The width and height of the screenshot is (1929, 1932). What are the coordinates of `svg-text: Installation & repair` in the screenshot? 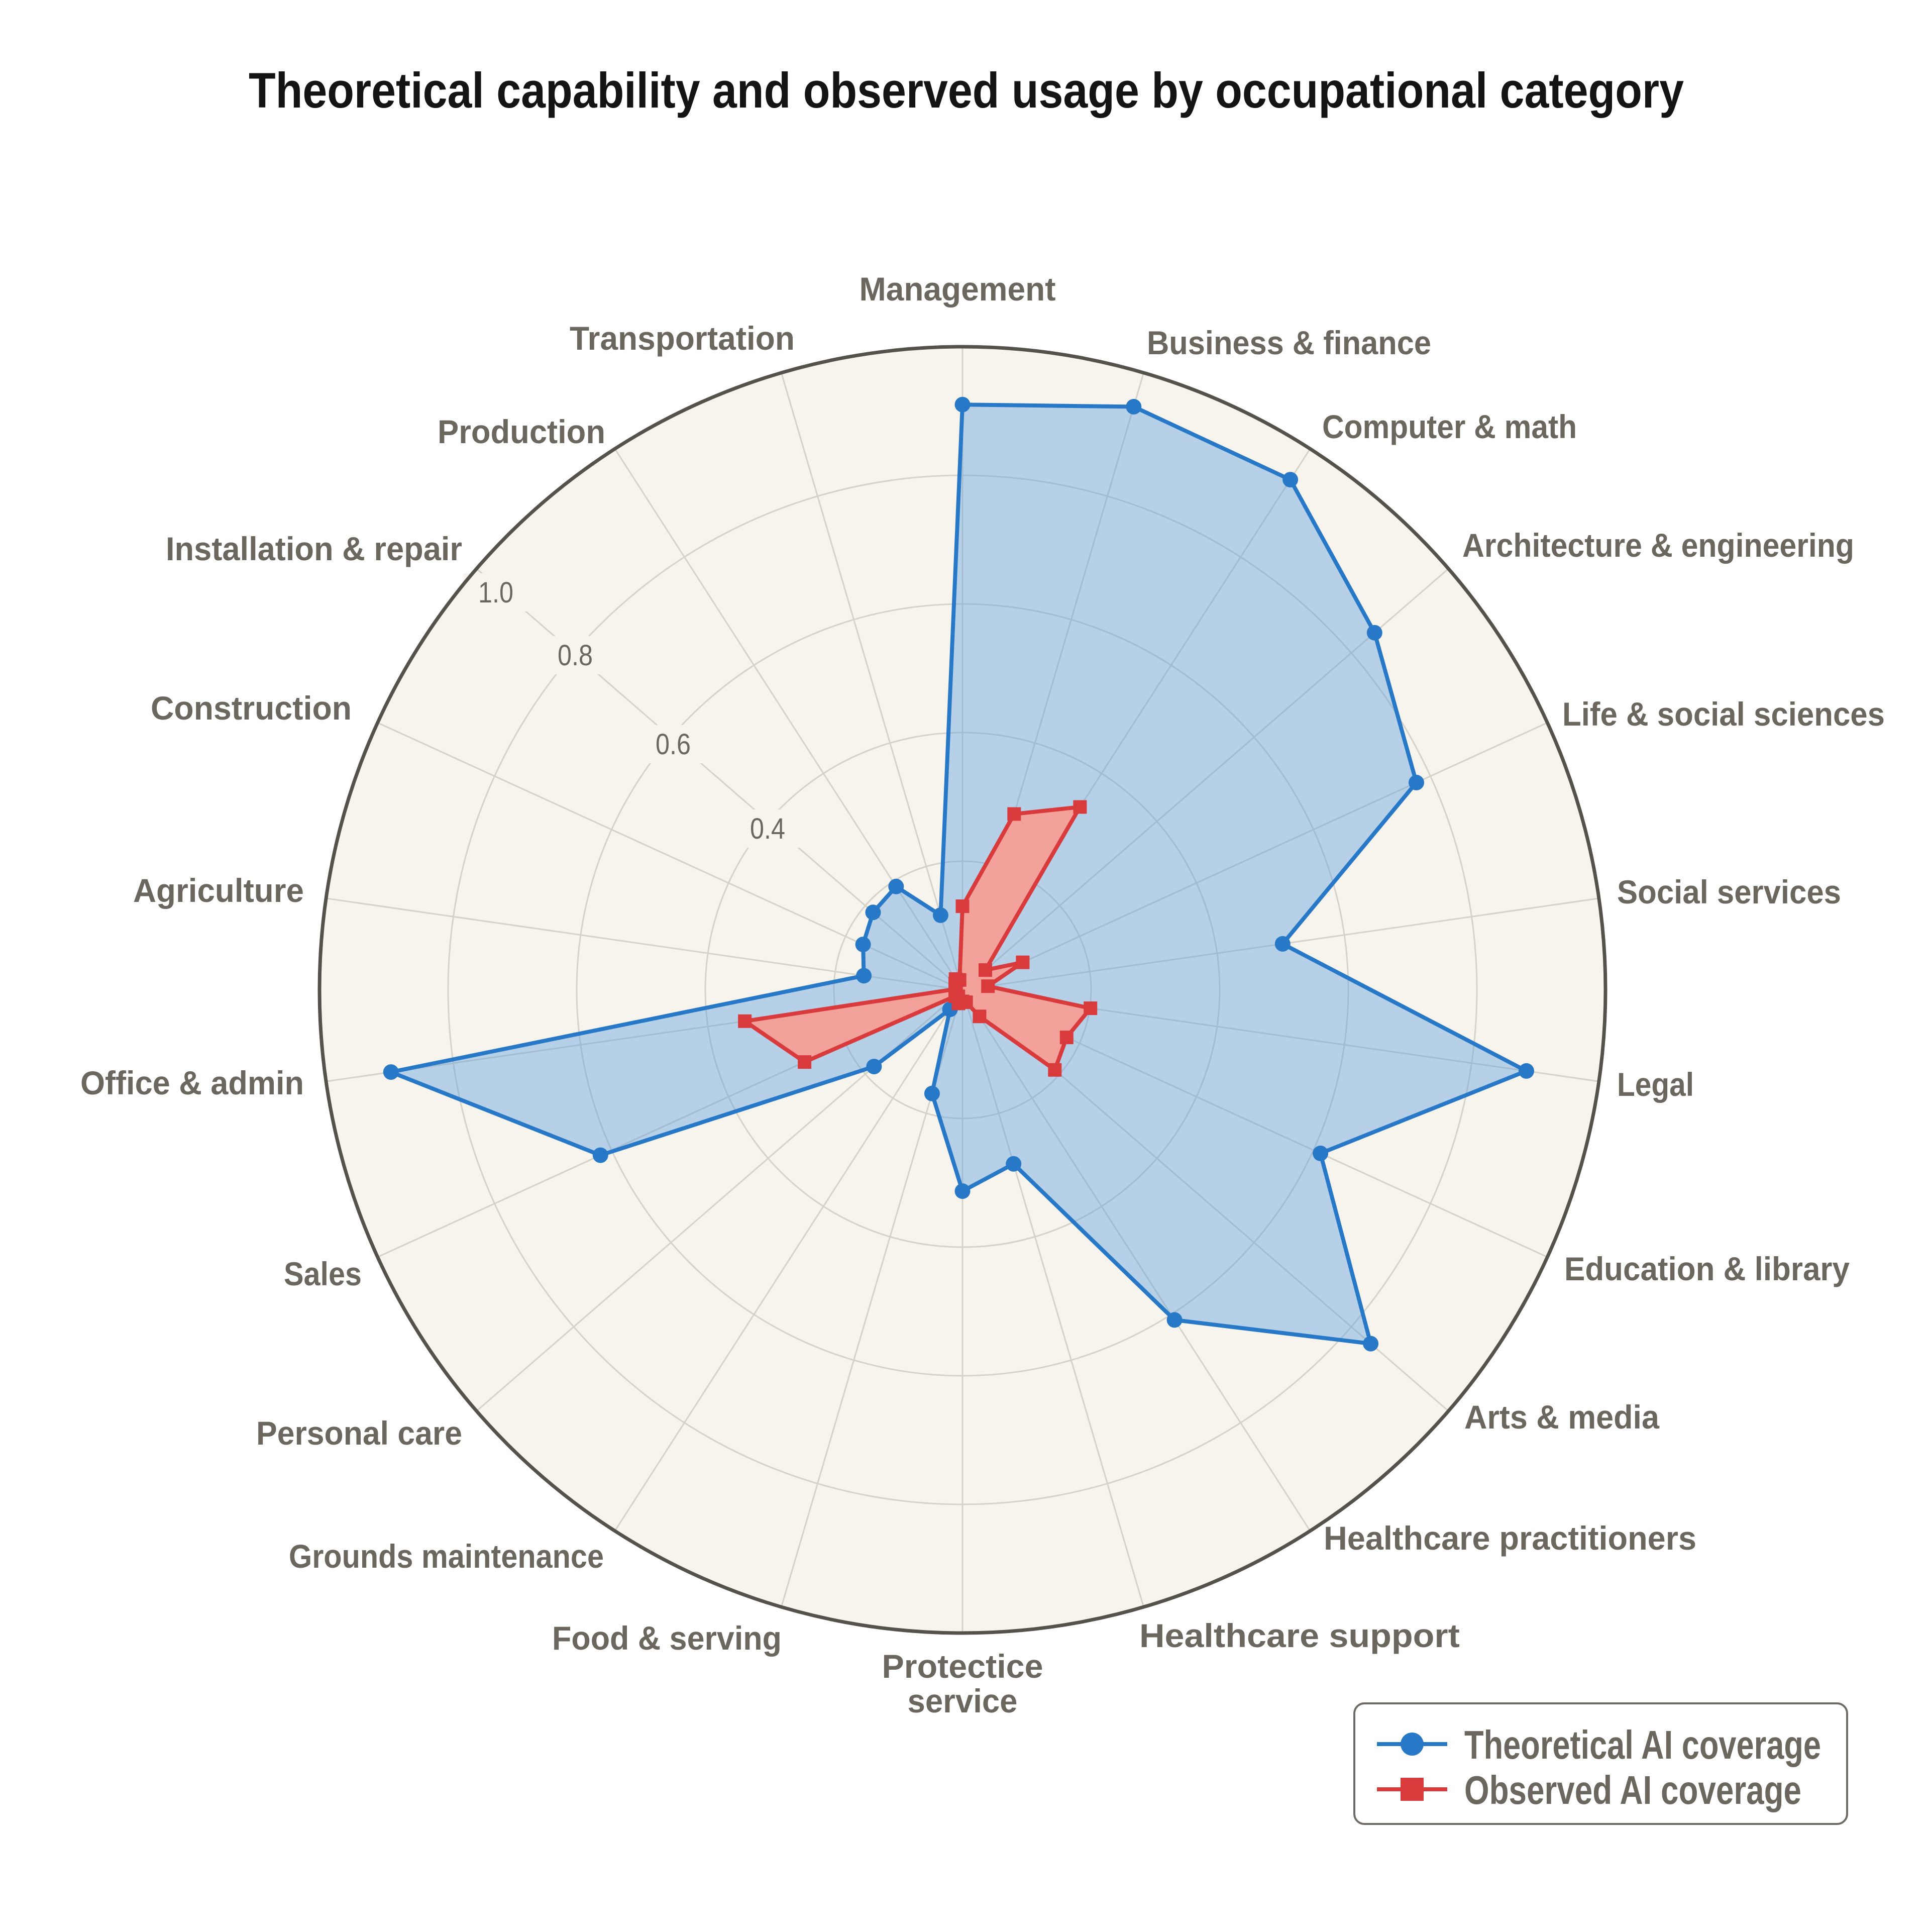 It's located at (314, 548).